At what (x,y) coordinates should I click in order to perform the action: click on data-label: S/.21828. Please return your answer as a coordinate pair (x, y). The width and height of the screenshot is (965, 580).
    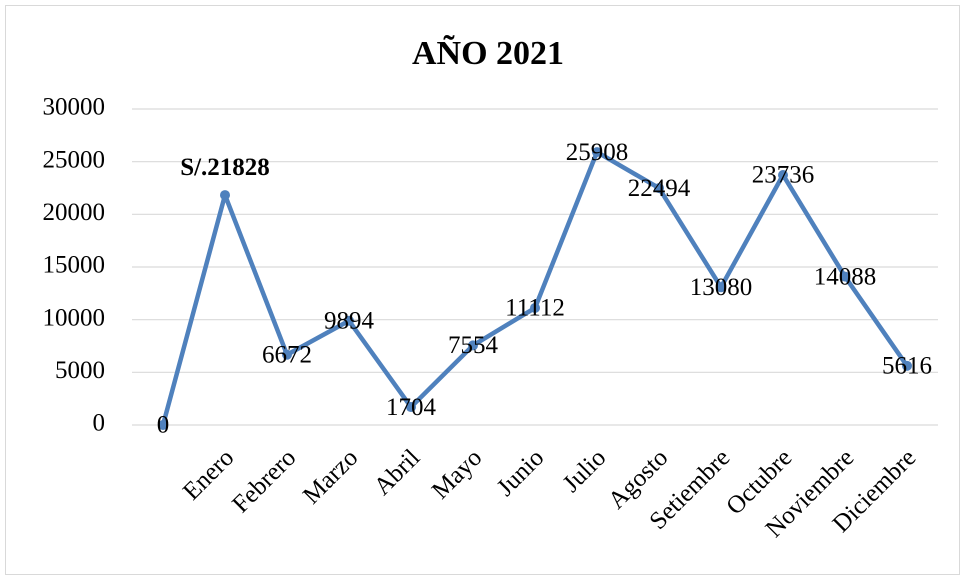
    Looking at the image, I should click on (225, 167).